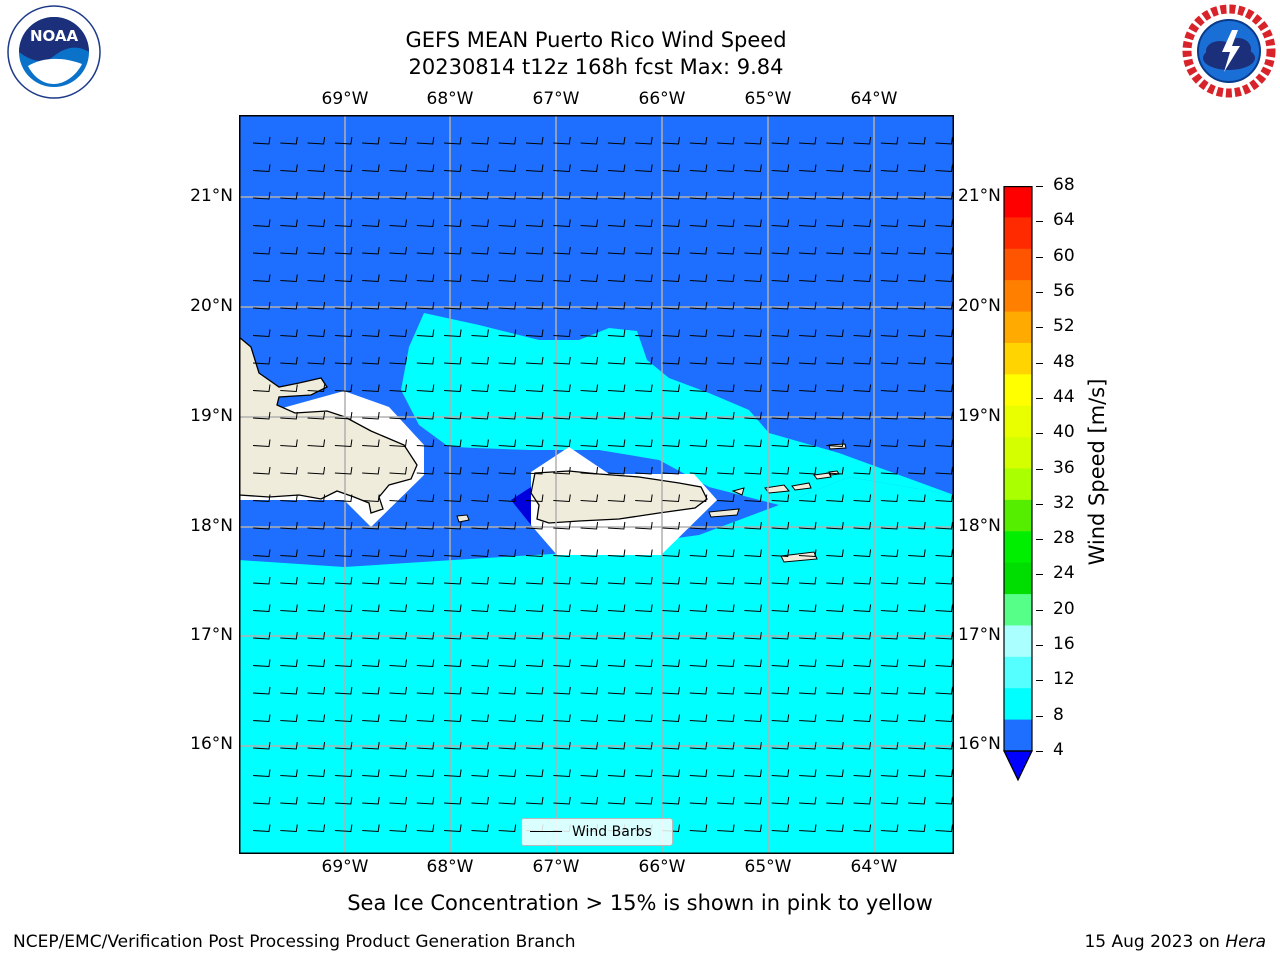 This screenshot has width=1280, height=960. I want to click on legend-line-icon, so click(546, 831).